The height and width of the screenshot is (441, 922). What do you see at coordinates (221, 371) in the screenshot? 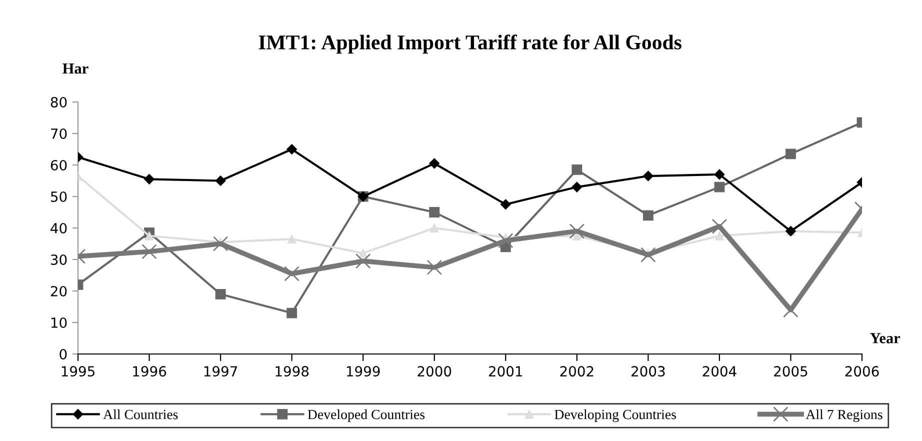
I see `x-tick-label: 1997` at bounding box center [221, 371].